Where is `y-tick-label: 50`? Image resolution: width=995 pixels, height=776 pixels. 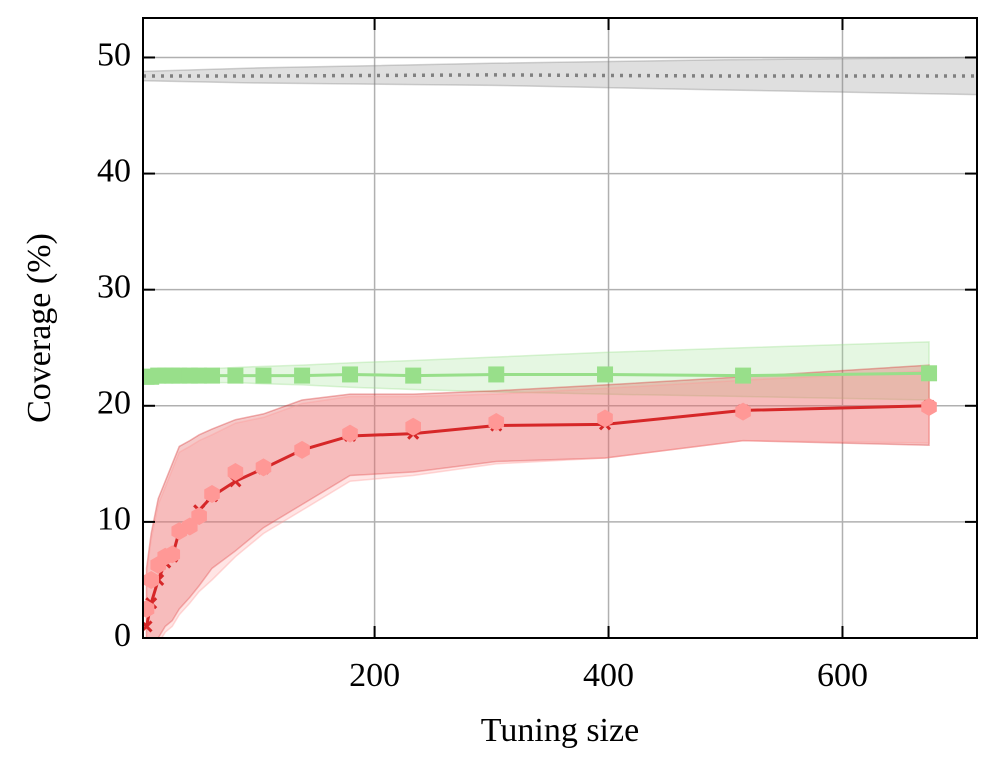 y-tick-label: 50 is located at coordinates (114, 54).